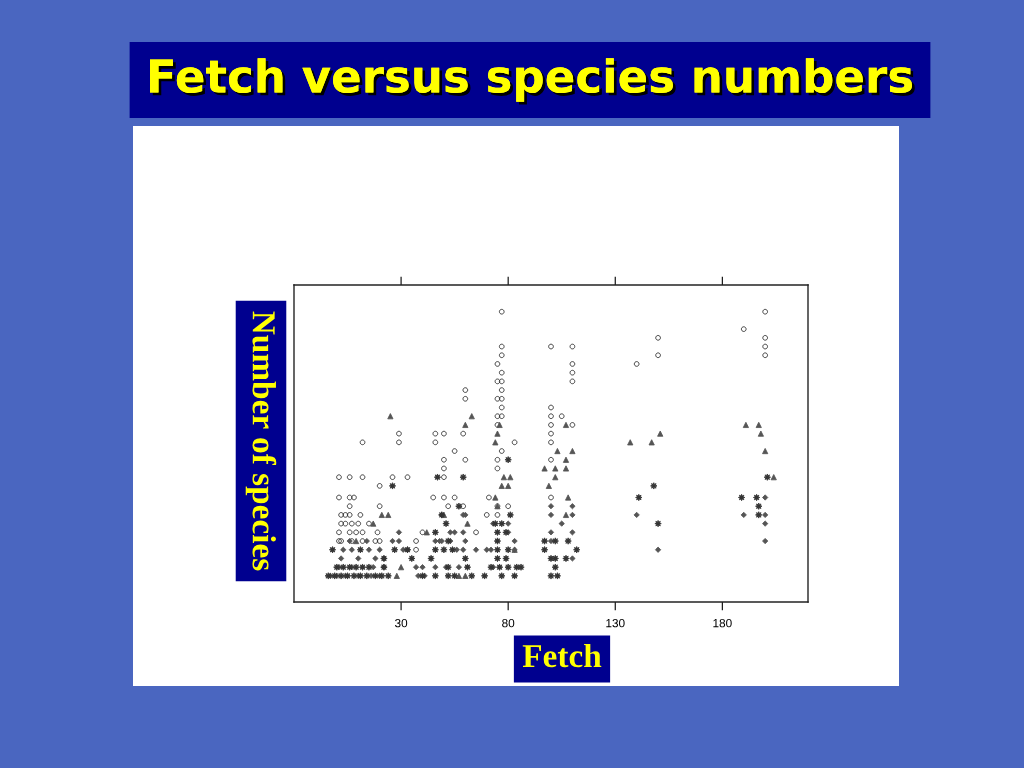 The image size is (1024, 768). Describe the element at coordinates (562, 655) in the screenshot. I see `x-axis-title: Fetch` at that location.